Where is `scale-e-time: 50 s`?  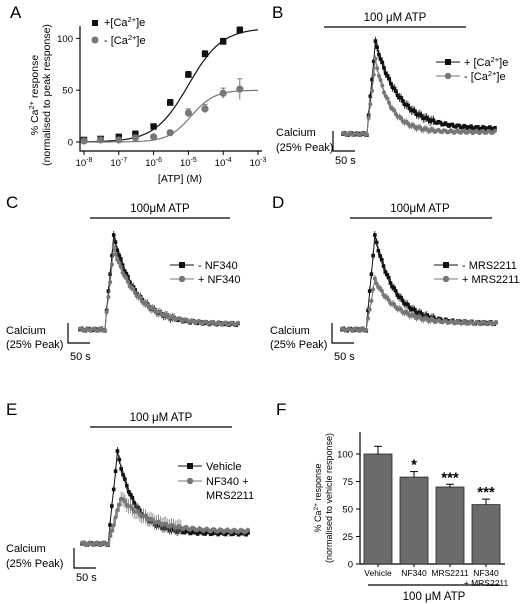 scale-e-time: 50 s is located at coordinates (86, 578).